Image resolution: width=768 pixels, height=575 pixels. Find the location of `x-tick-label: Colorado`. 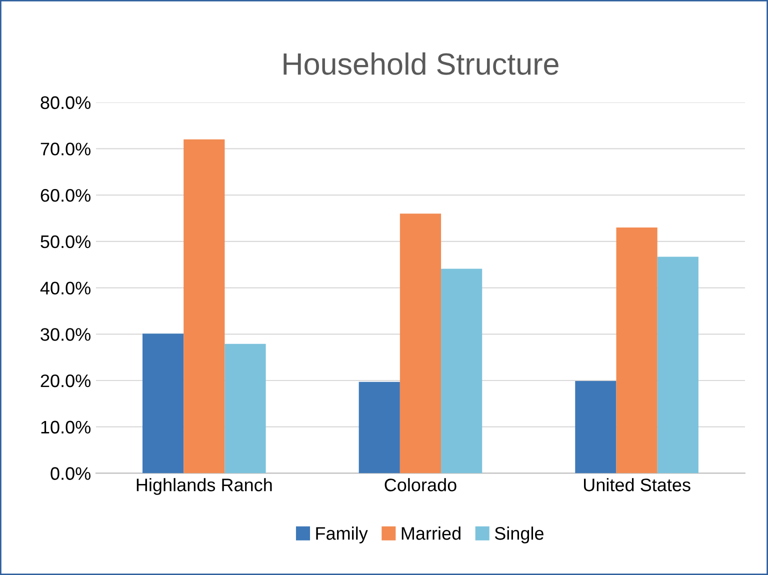

x-tick-label: Colorado is located at coordinates (420, 485).